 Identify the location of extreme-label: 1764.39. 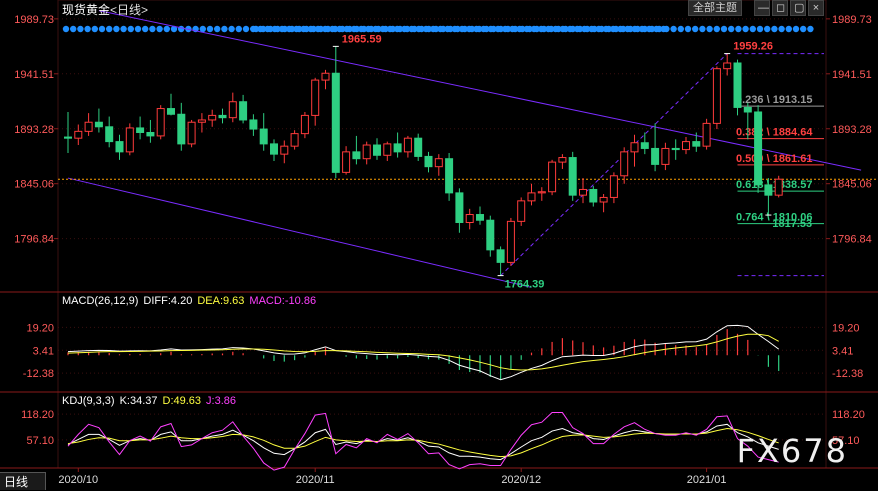
(525, 285).